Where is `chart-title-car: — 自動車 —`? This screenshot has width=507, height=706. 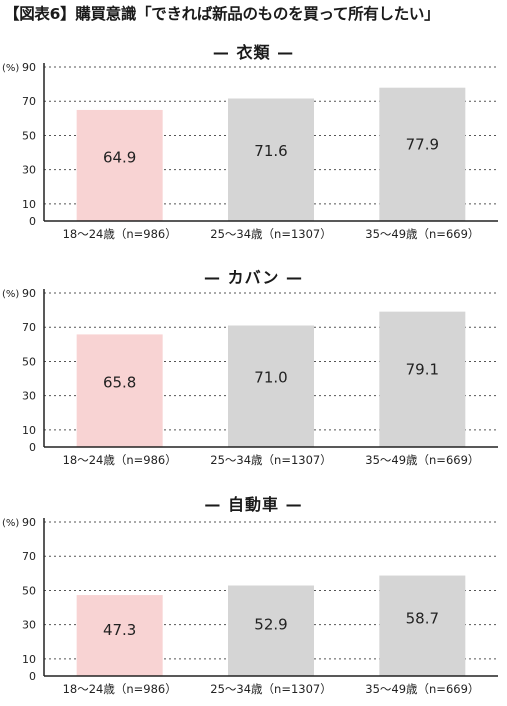 chart-title-car: — 自動車 — is located at coordinates (253, 504).